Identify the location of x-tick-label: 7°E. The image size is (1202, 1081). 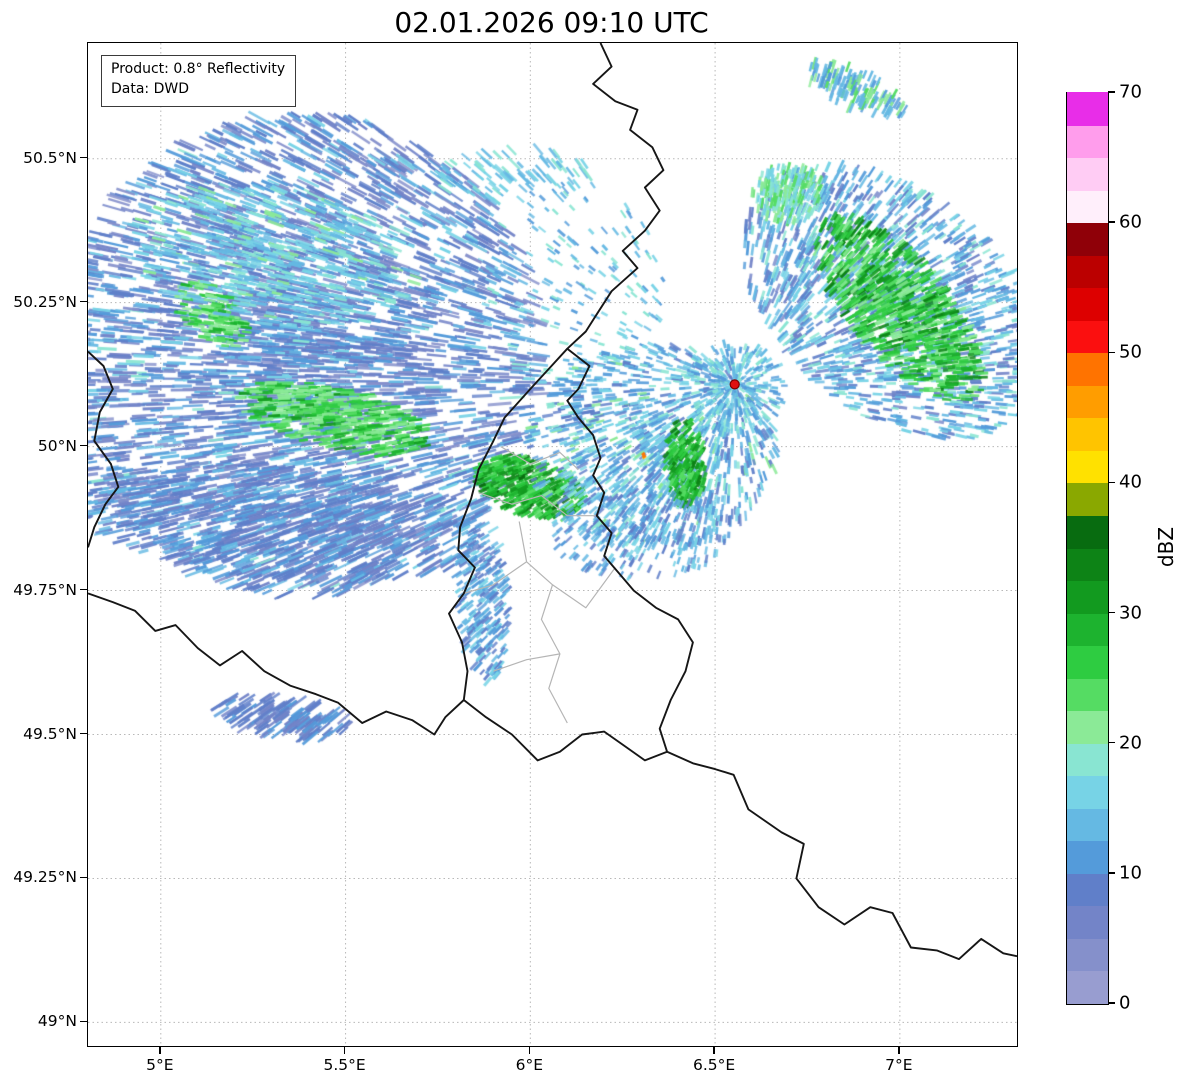
(899, 1065).